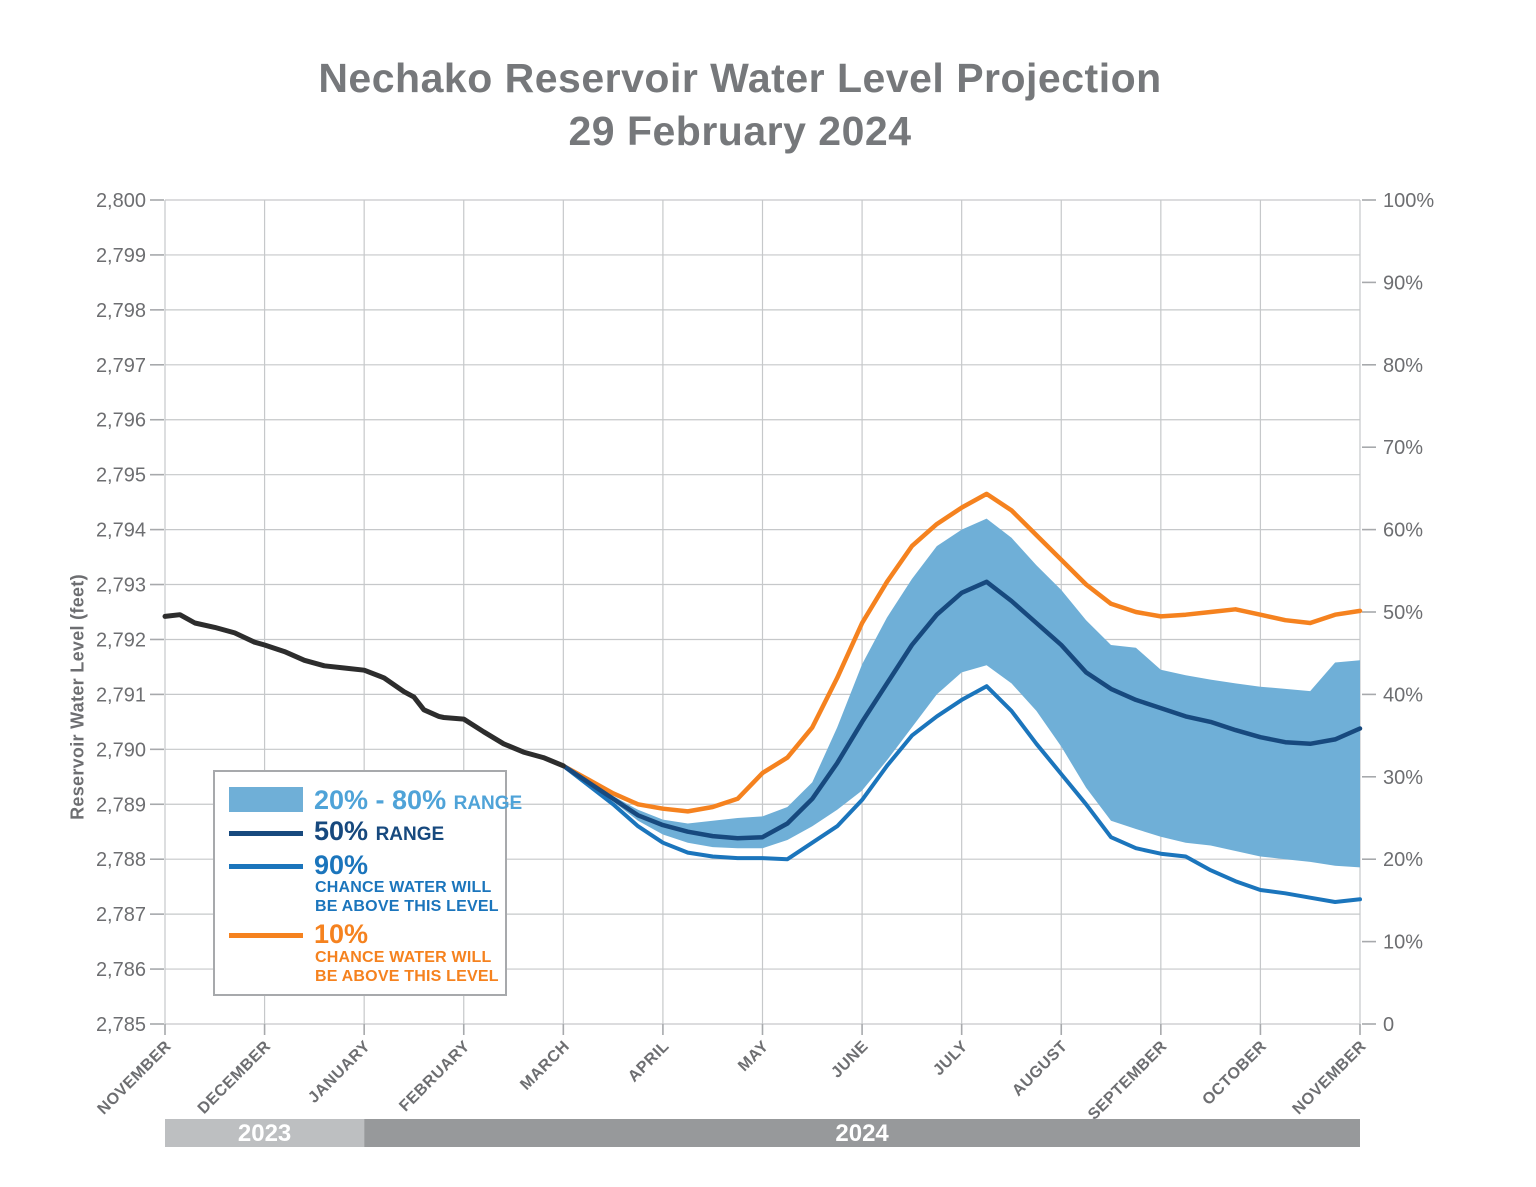 Image resolution: width=1536 pixels, height=1187 pixels. What do you see at coordinates (121, 970) in the screenshot?
I see `y-left-tick-label: 2,786` at bounding box center [121, 970].